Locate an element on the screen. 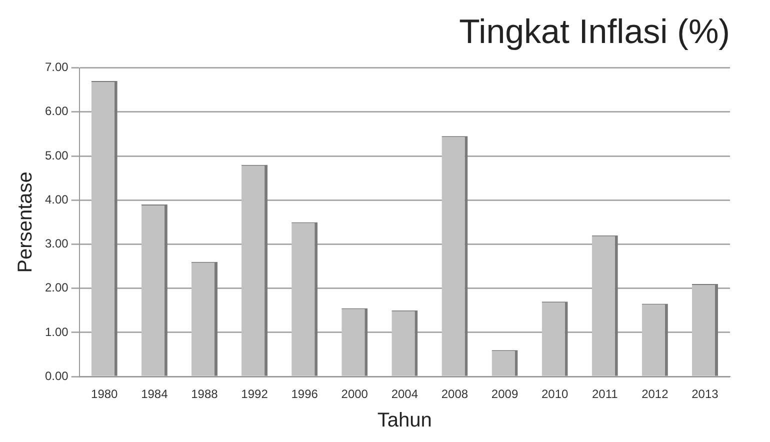 The height and width of the screenshot is (442, 770). x-tick-label: 2009 is located at coordinates (504, 394).